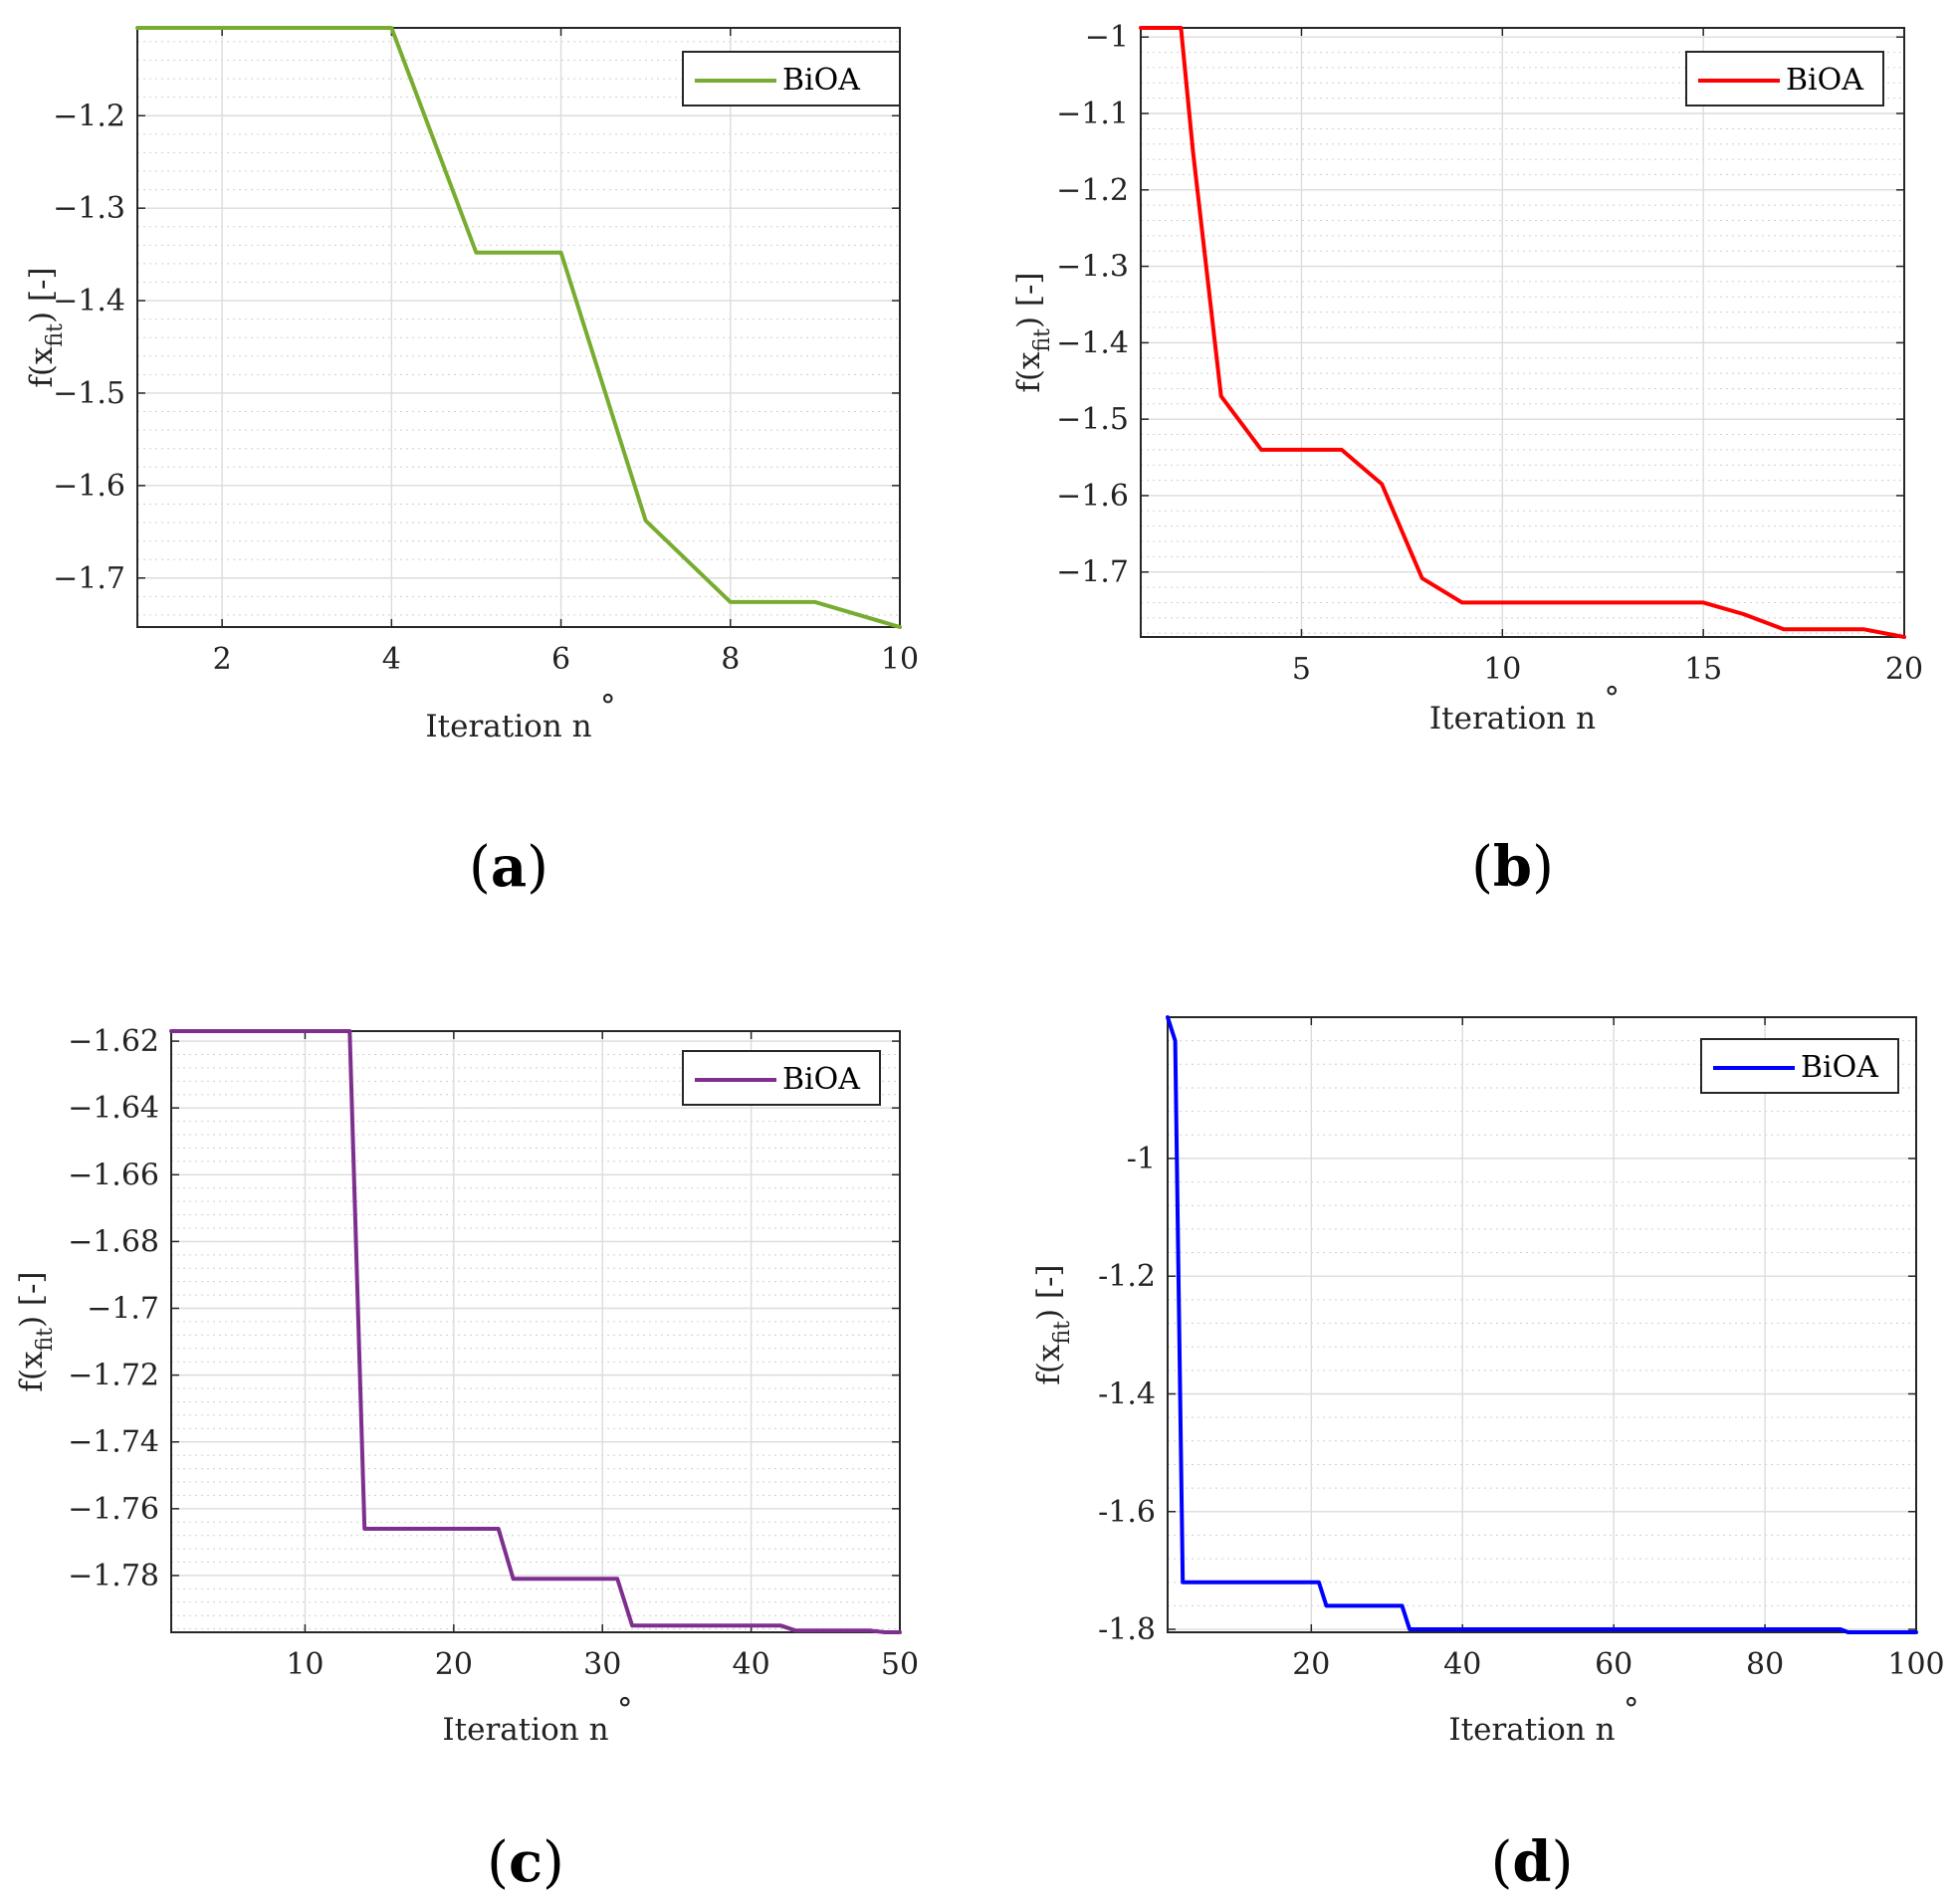 This screenshot has height=1904, width=1956. I want to click on y-tick-label: -1.4, so click(1127, 1393).